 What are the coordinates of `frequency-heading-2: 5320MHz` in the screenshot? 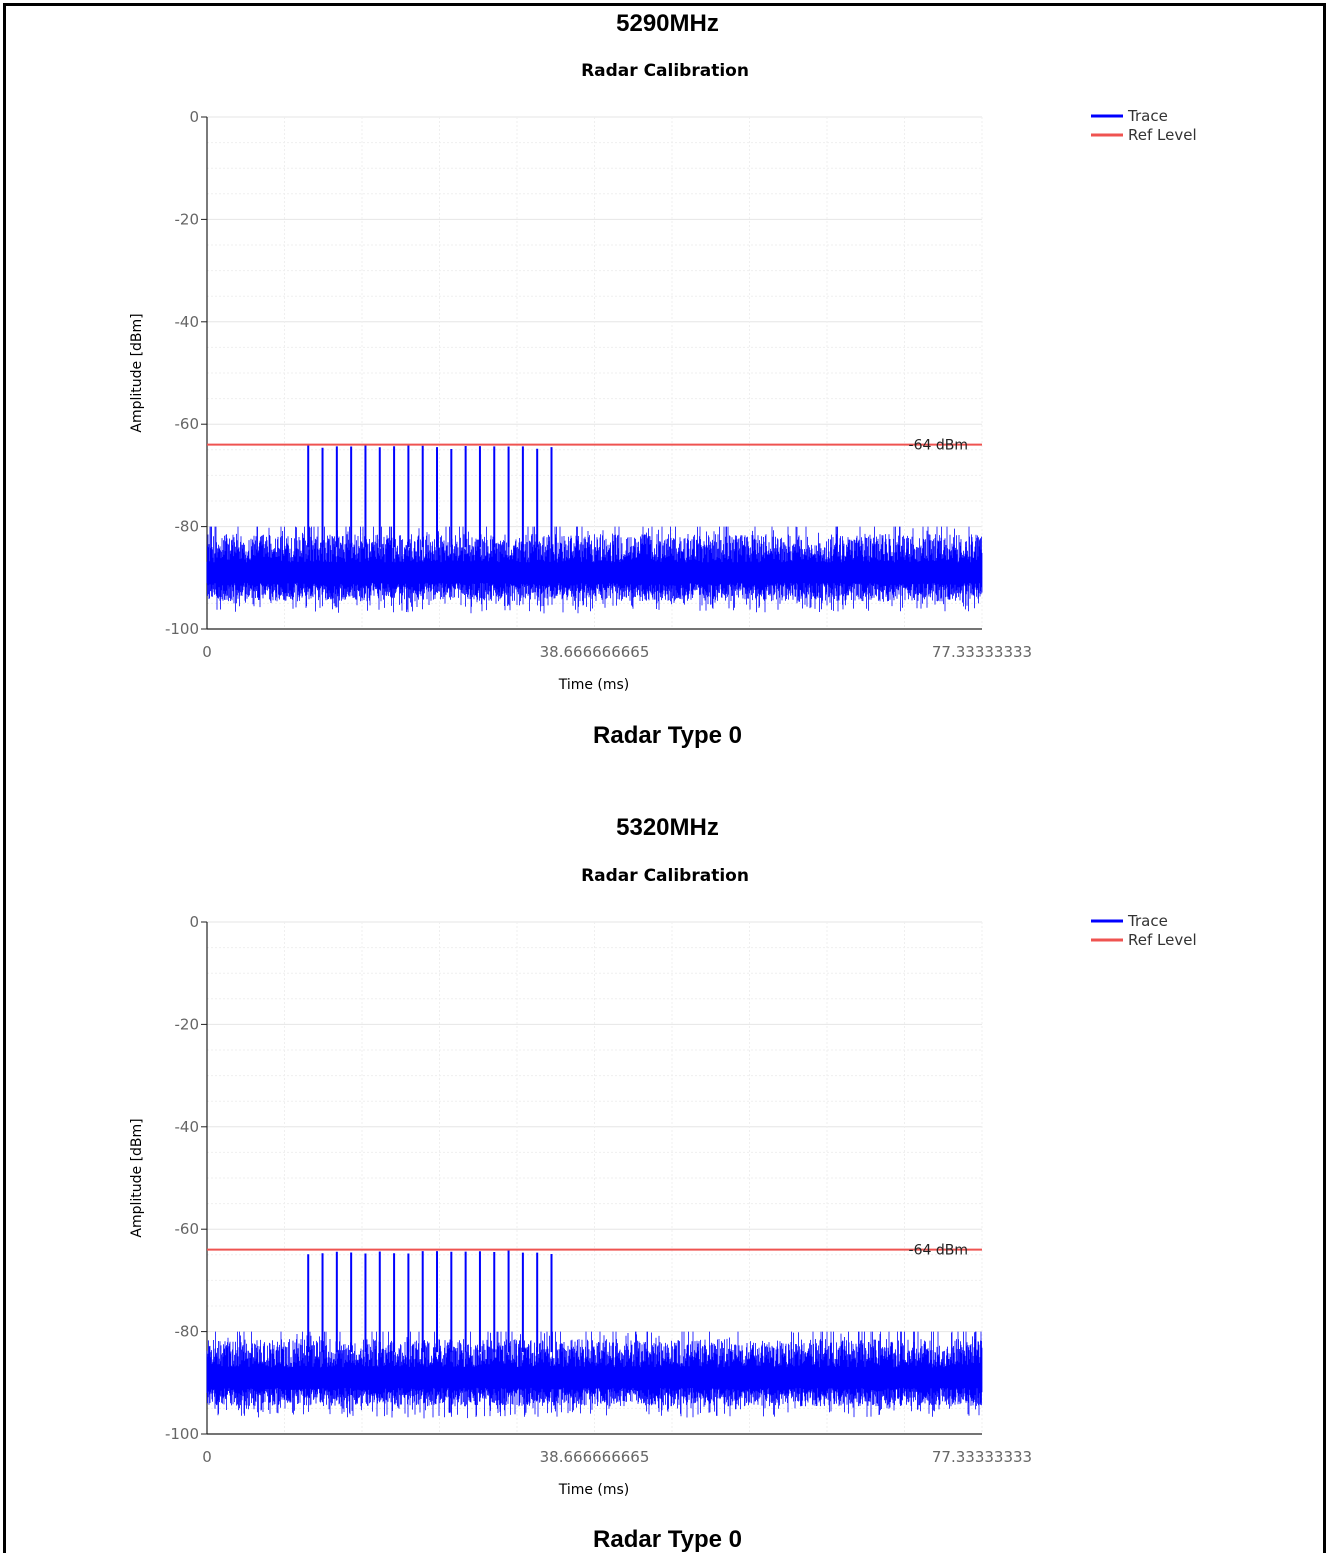 It's located at (667, 827).